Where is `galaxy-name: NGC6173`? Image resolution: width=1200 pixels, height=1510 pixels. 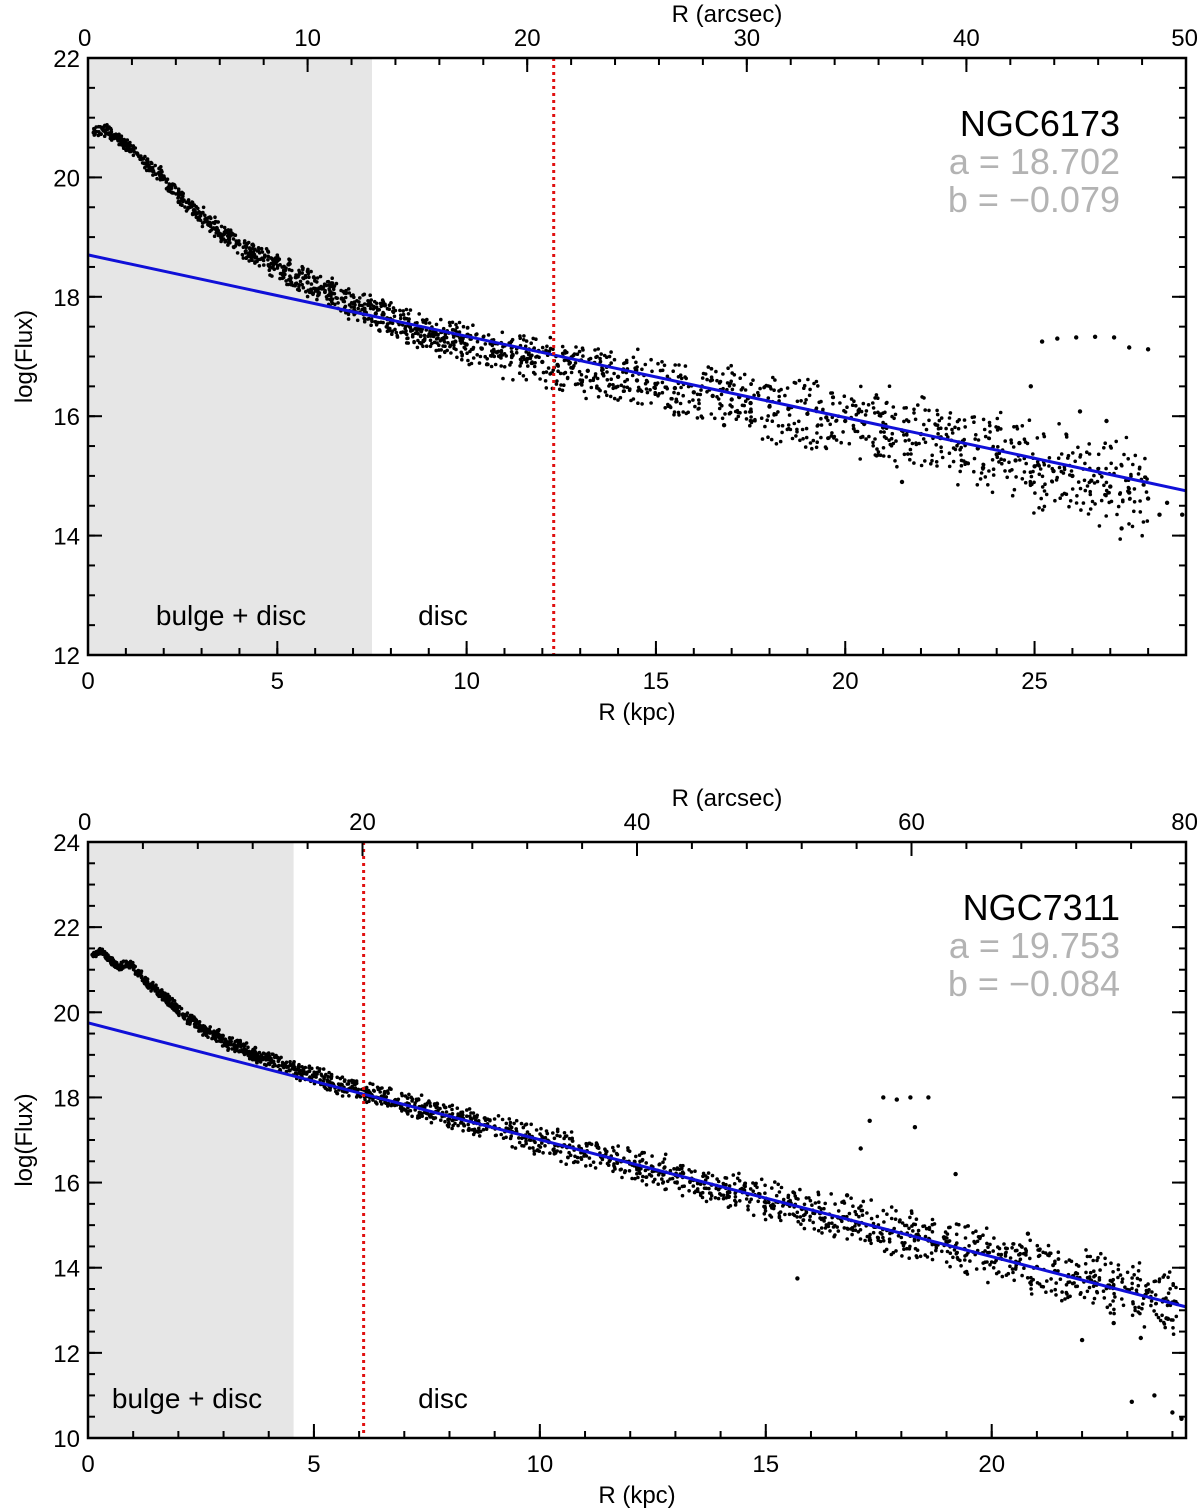
galaxy-name: NGC6173 is located at coordinates (1040, 123).